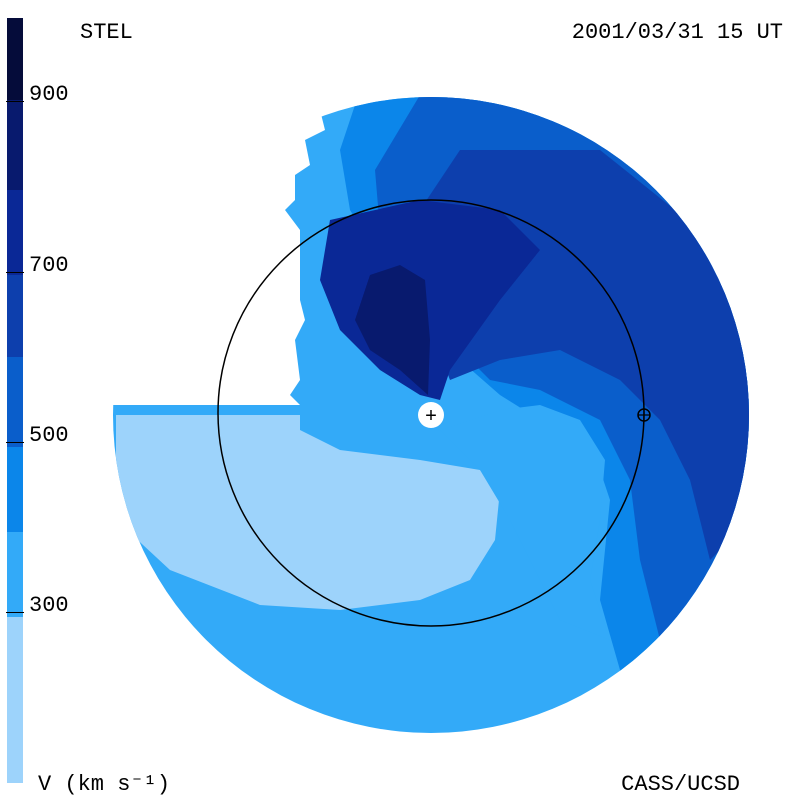  I want to click on colorbar-tick-label: 500, so click(49, 435).